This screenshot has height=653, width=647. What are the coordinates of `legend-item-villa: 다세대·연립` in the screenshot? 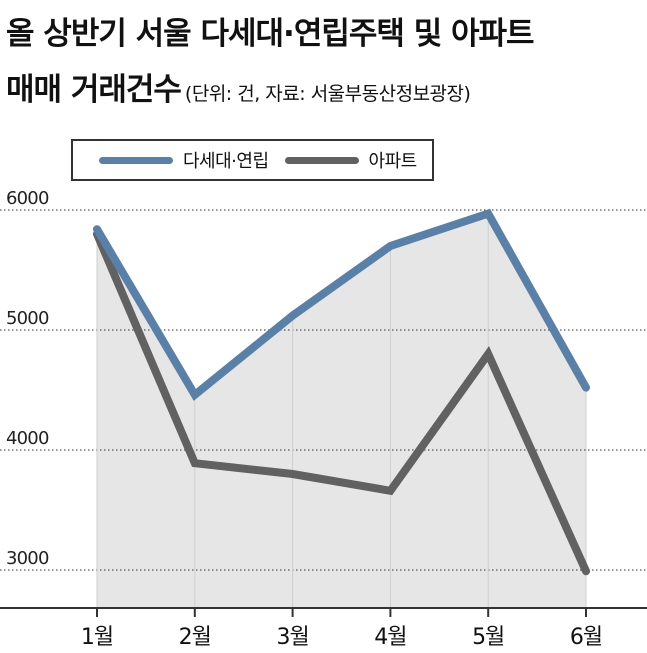 It's located at (171, 160).